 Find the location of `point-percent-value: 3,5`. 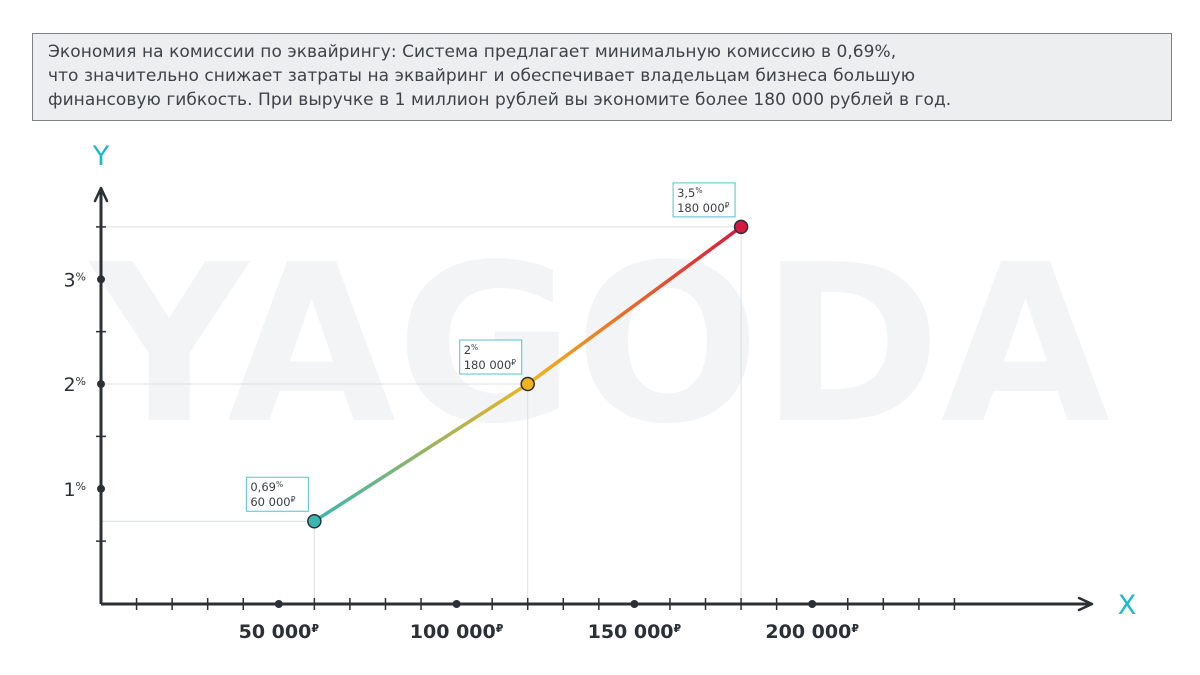

point-percent-value: 3,5 is located at coordinates (686, 193).